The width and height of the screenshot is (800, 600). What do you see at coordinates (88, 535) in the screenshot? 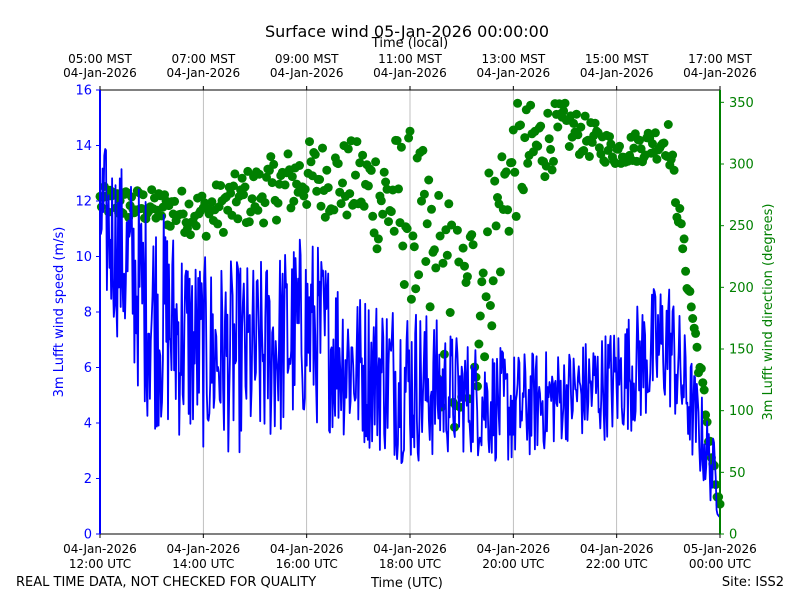
I see `left-tick-label: 0` at bounding box center [88, 535].